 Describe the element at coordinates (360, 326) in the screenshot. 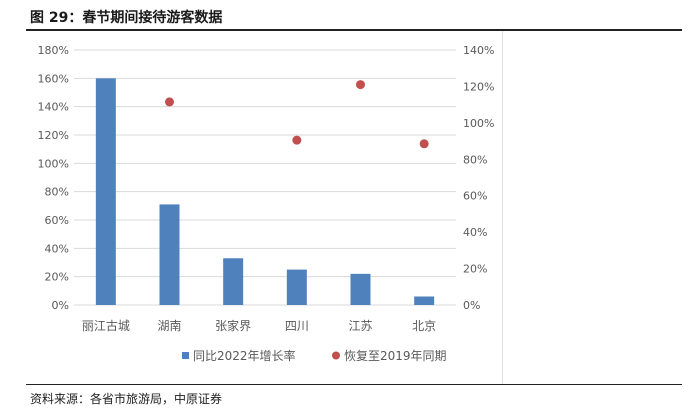

I see `category-label: 江苏` at that location.